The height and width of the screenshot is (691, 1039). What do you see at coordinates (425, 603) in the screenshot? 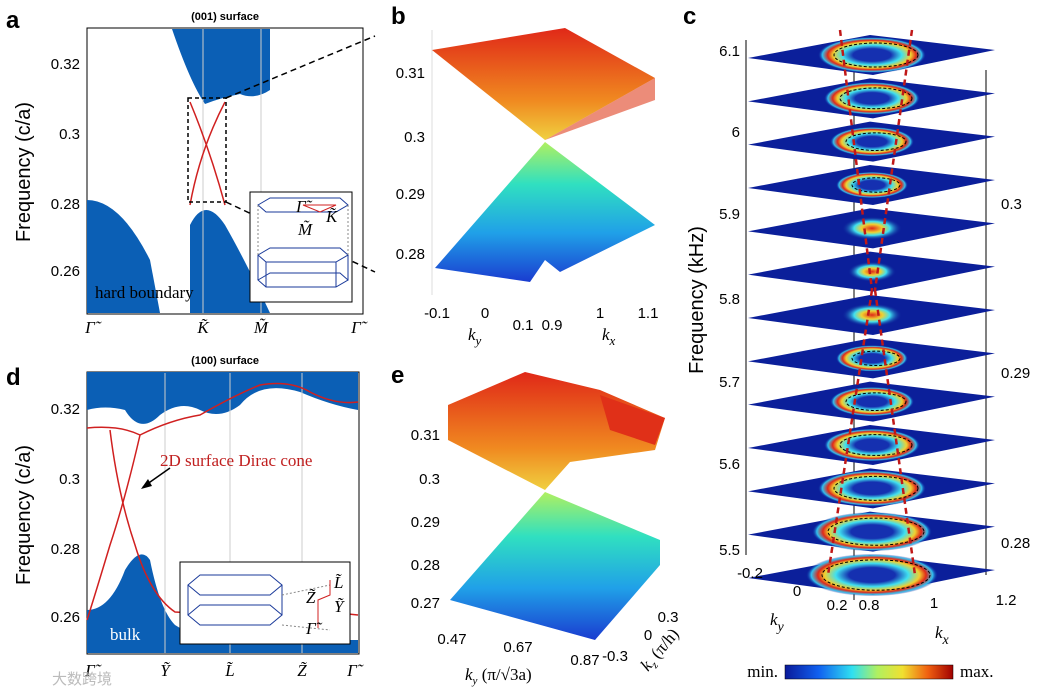
I see `panel-e-ztick-4: 0.27` at bounding box center [425, 603].